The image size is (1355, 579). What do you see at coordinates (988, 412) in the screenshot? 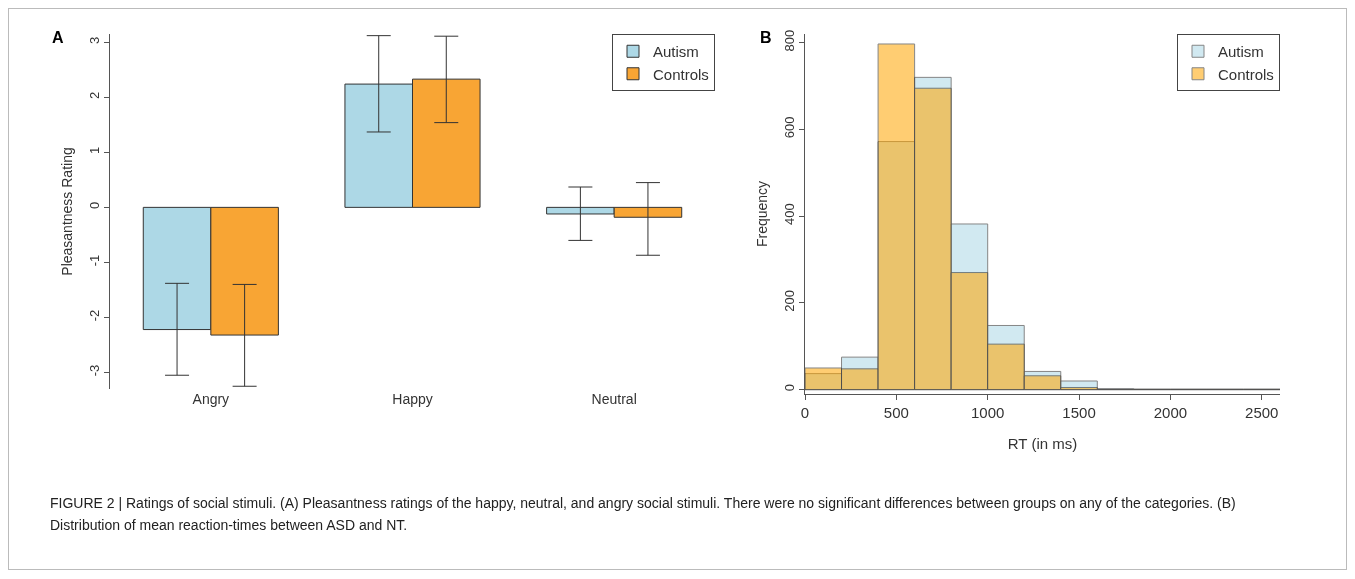
I see `x-tick-label: 1000` at bounding box center [988, 412].